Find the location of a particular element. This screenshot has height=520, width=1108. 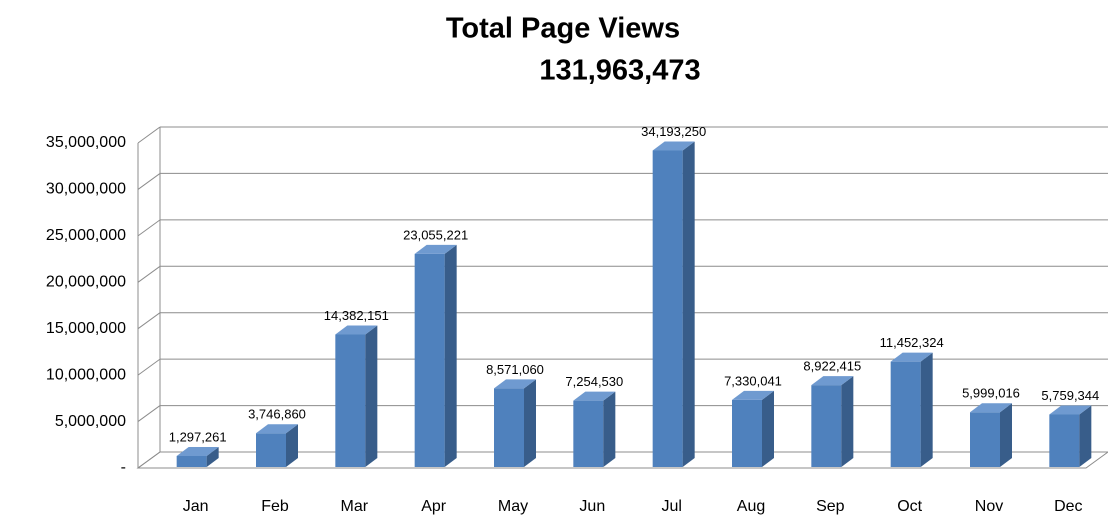

x-tick-label: Mar is located at coordinates (355, 506).